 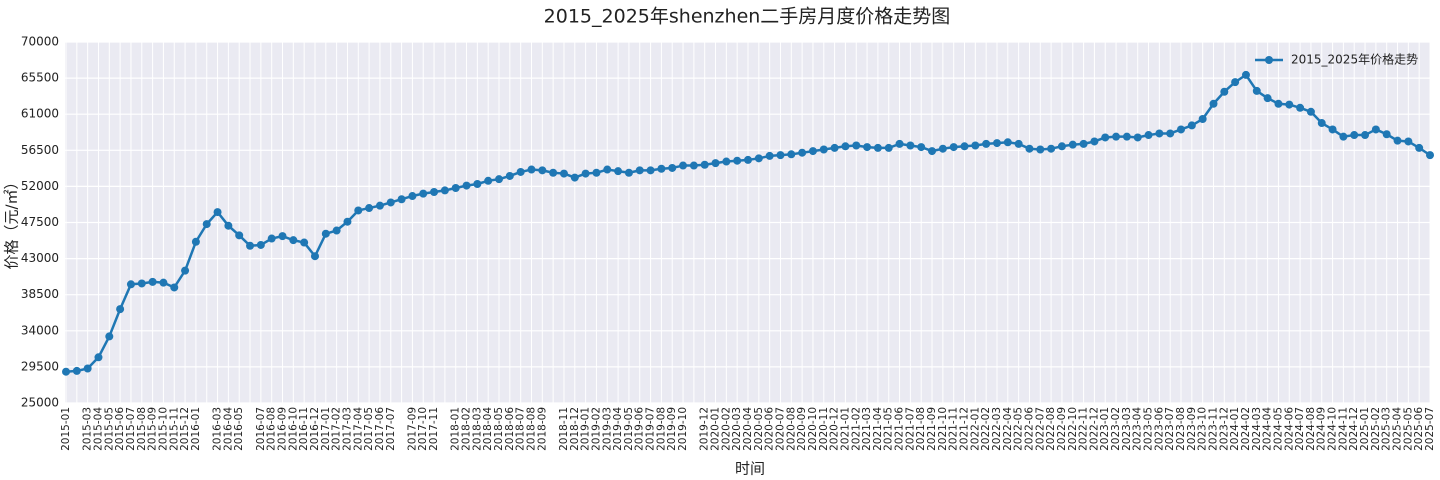 I want to click on x-tick-label: 2019-08, so click(x=661, y=429).